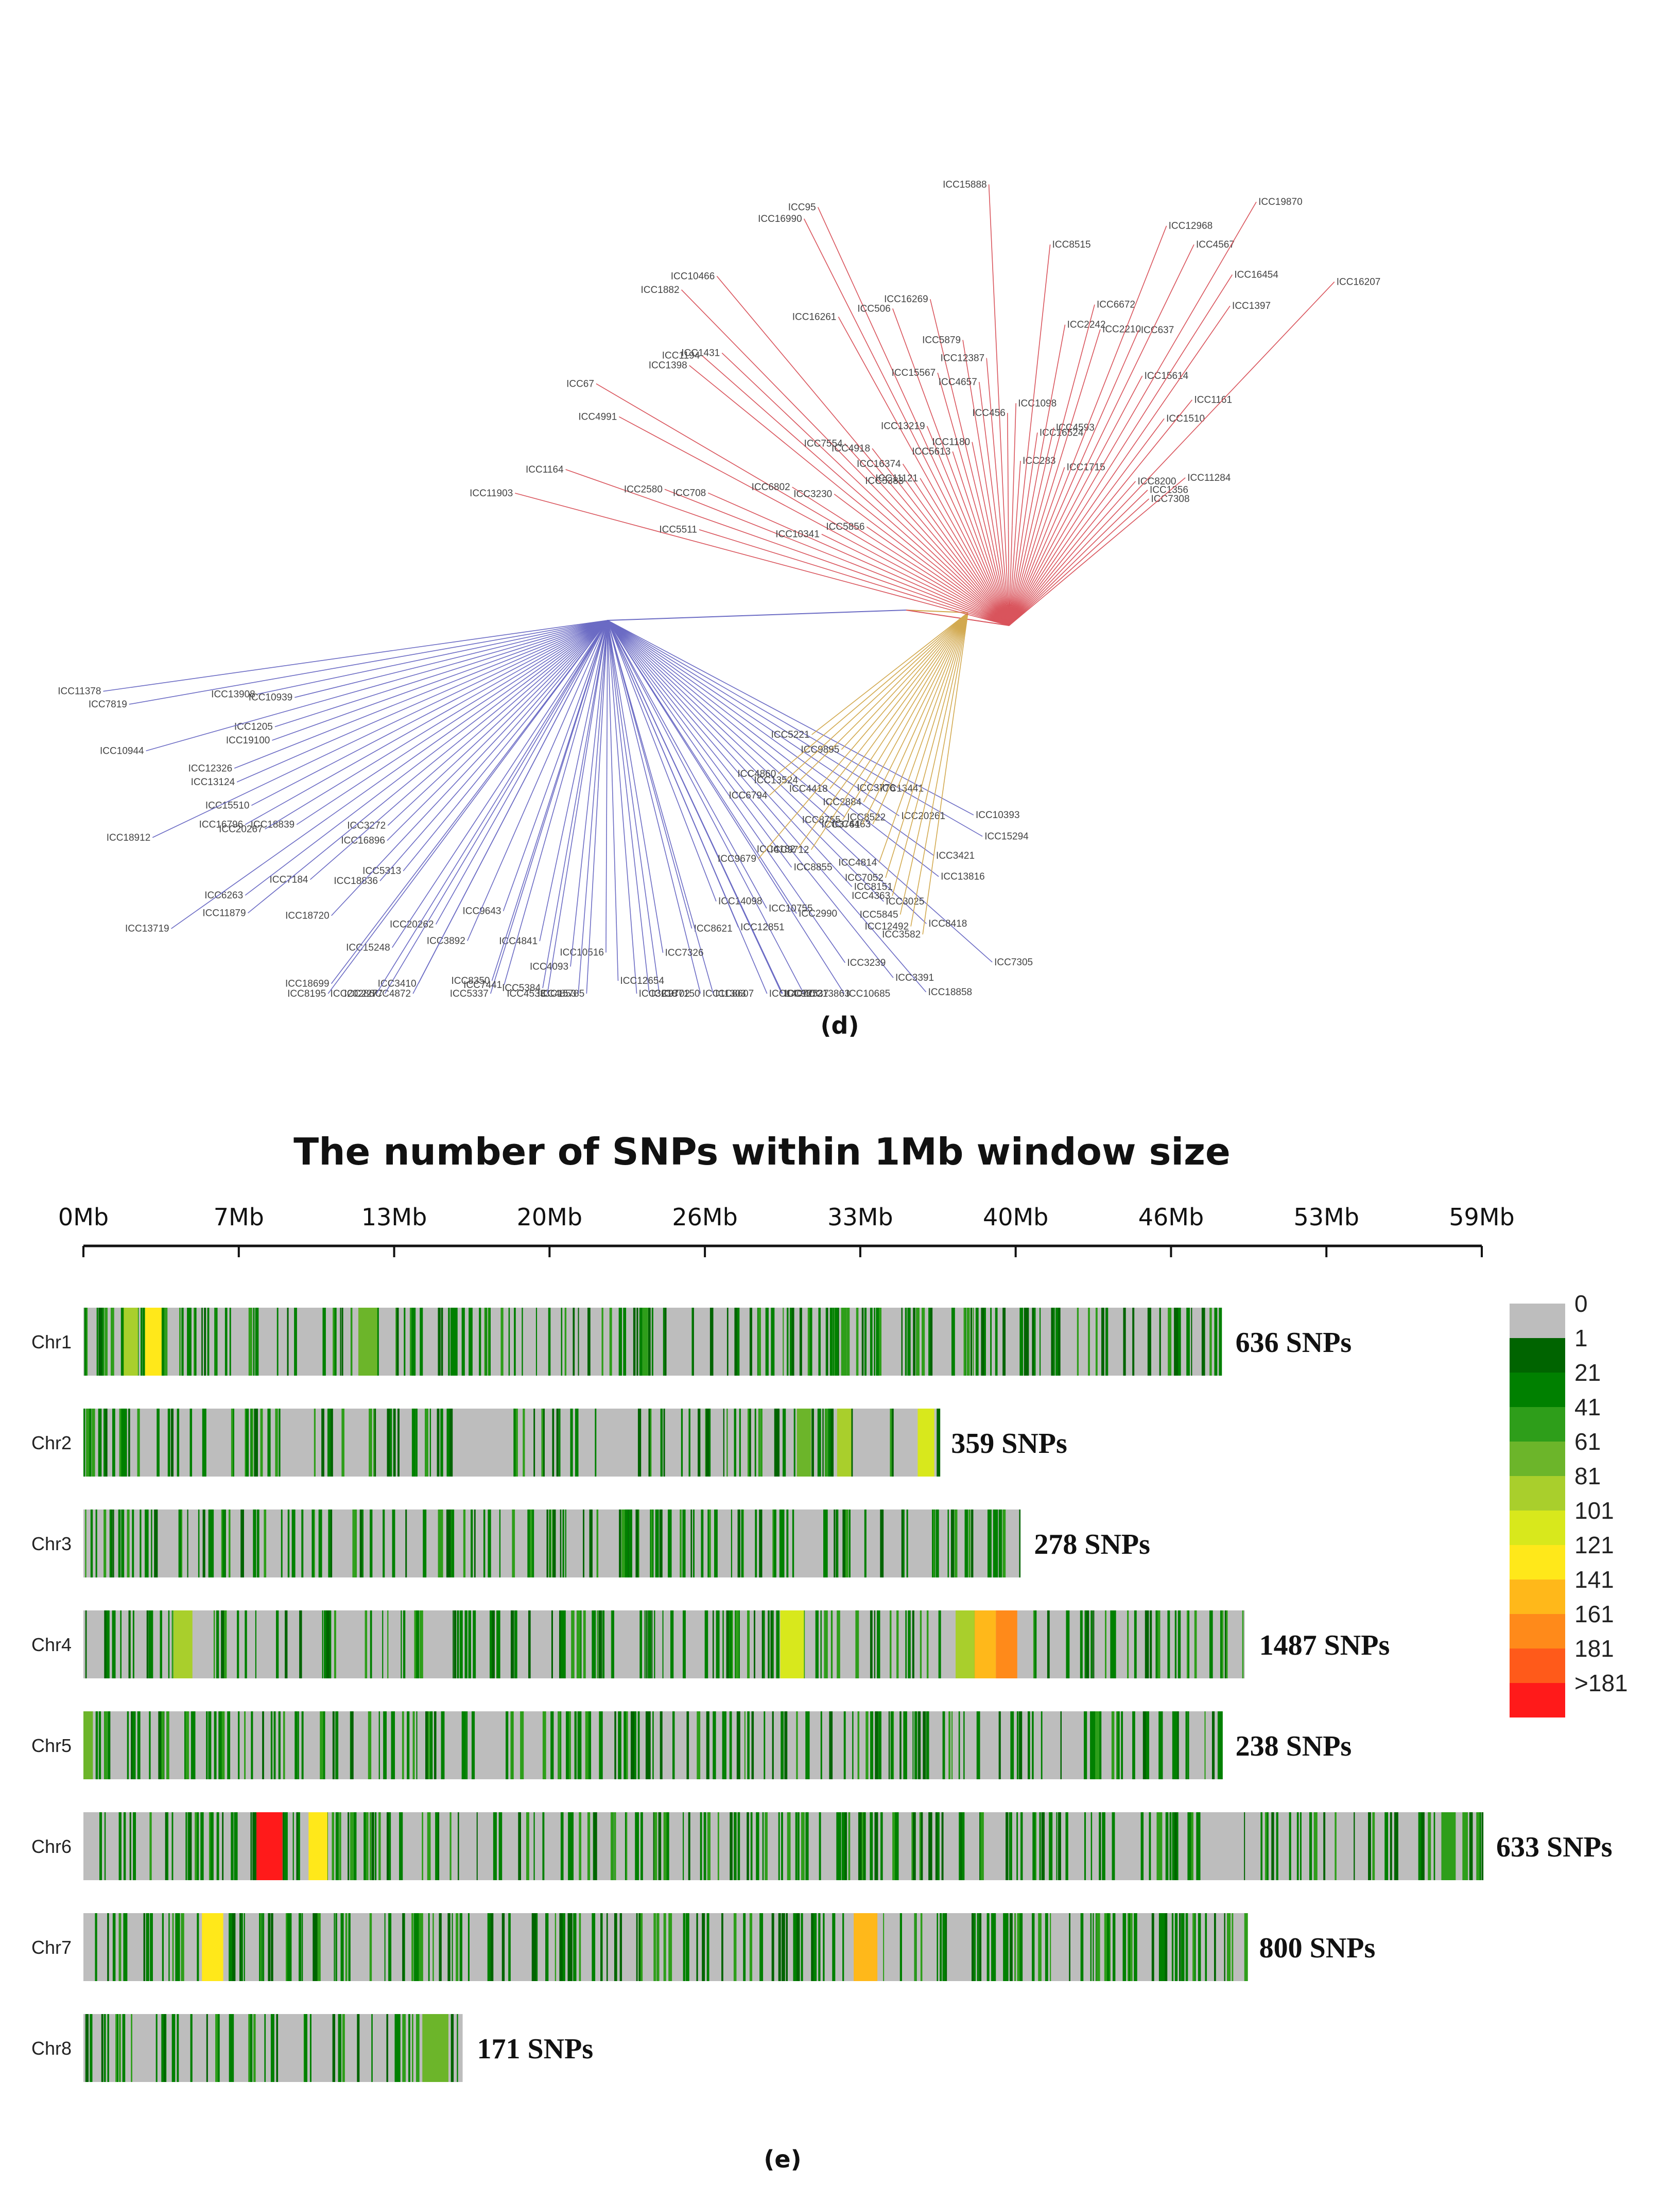 The image size is (1680, 2186). Describe the element at coordinates (307, 994) in the screenshot. I see `tree-tip-label: ICC8195` at that location.